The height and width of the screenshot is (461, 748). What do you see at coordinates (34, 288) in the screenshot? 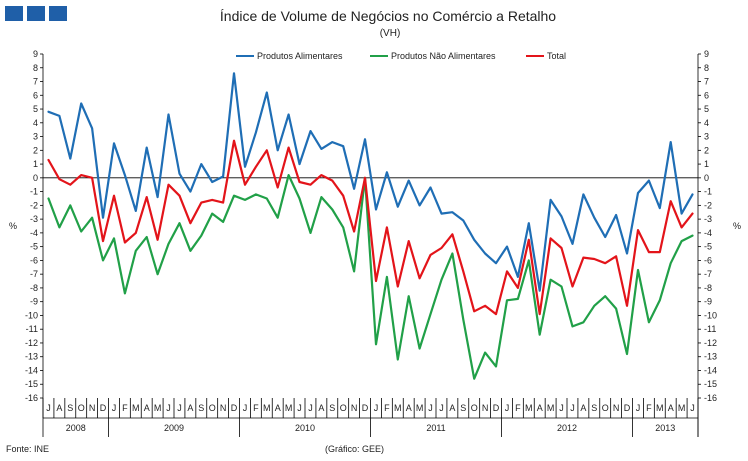
I see `y-tick-label-left: -8` at bounding box center [34, 288].